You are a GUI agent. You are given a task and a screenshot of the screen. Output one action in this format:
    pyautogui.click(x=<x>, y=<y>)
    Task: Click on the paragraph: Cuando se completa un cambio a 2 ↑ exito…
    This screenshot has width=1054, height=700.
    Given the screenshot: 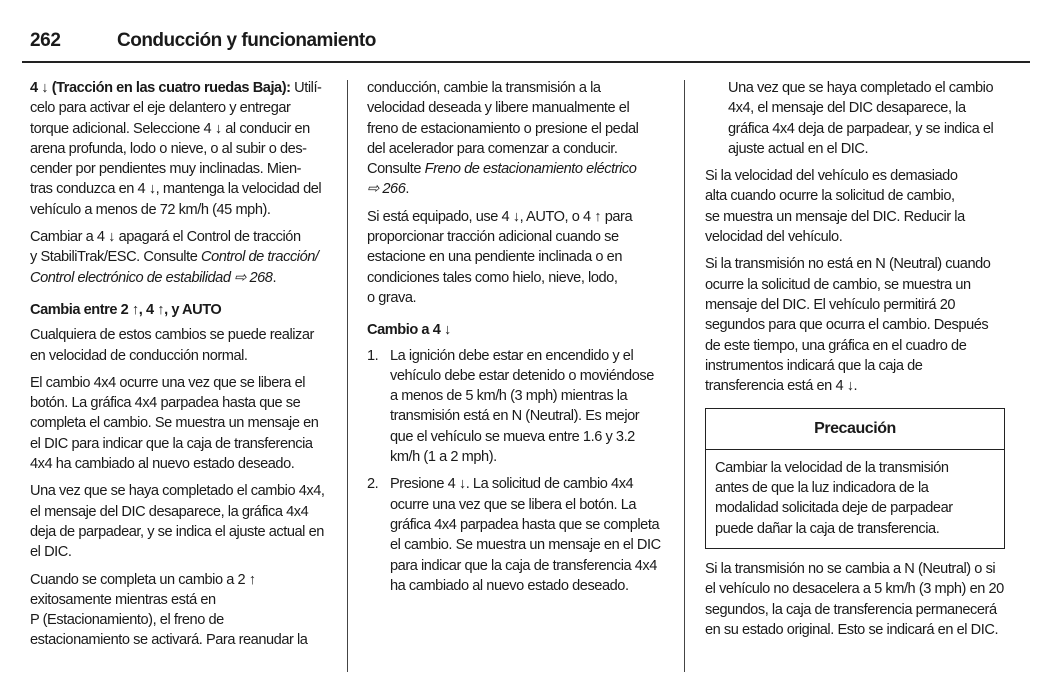 What is the action you would take?
    pyautogui.click(x=169, y=610)
    